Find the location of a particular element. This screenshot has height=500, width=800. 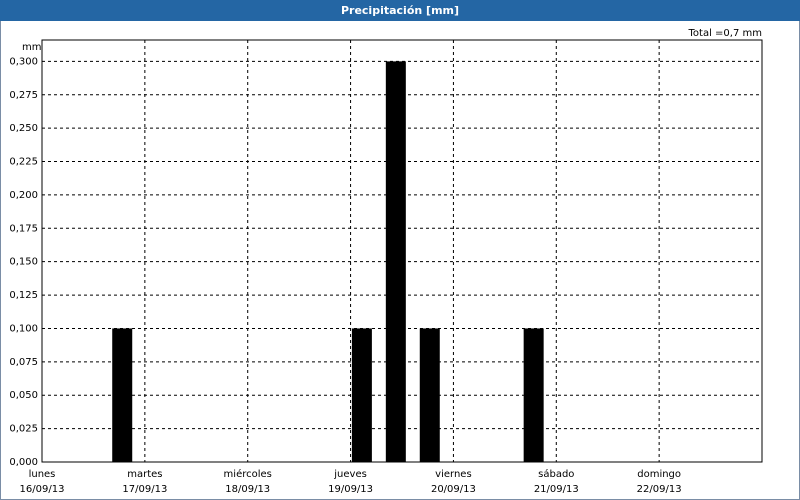

y-tick-label: 0,250 is located at coordinates (23, 128).